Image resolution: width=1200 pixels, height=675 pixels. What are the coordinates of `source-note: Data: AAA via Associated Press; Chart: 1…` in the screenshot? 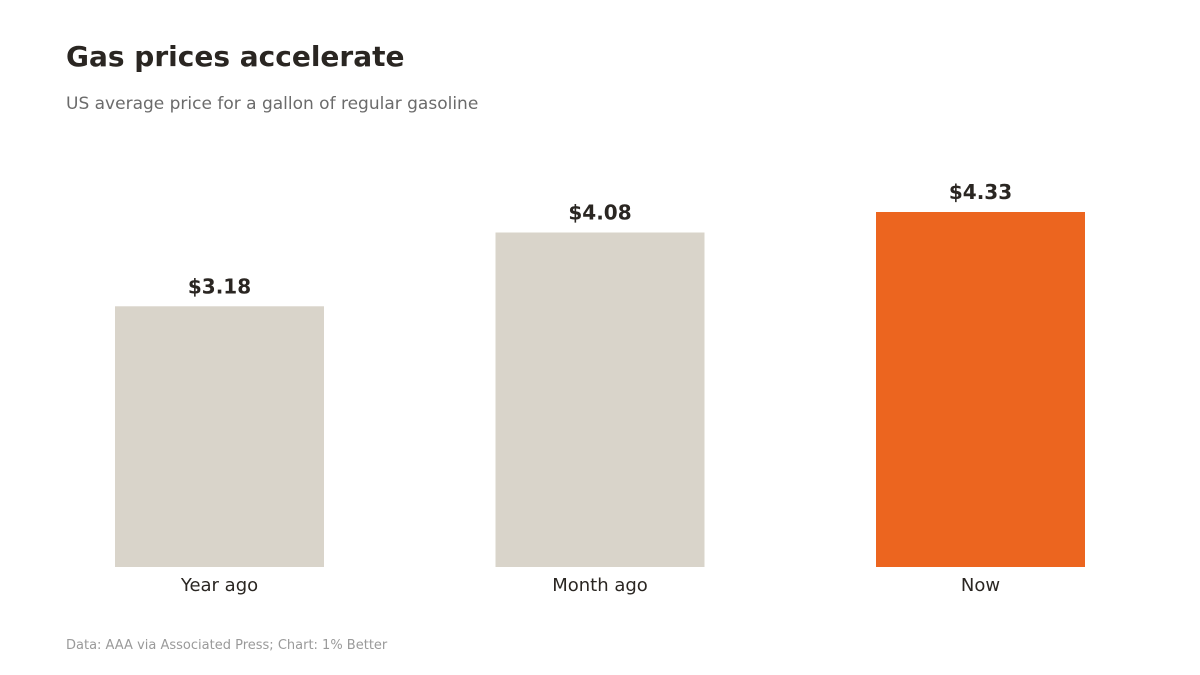 It's located at (227, 645).